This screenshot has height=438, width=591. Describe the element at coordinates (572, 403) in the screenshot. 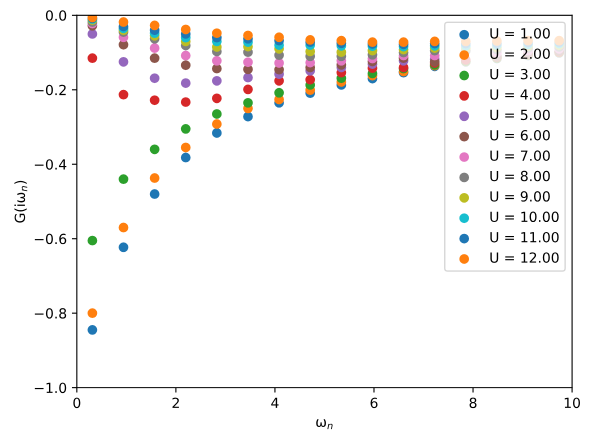

I see `x-tick-label: 10` at that location.